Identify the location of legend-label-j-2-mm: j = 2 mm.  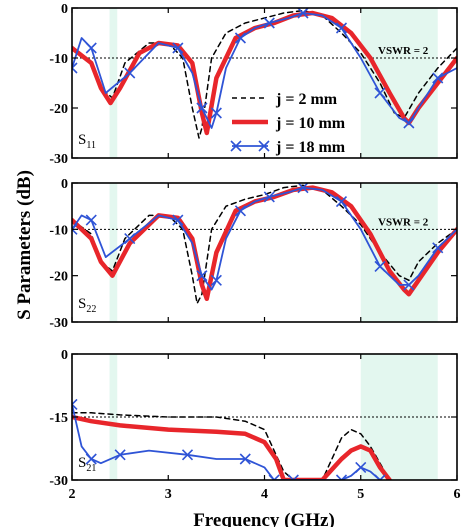
(306, 99).